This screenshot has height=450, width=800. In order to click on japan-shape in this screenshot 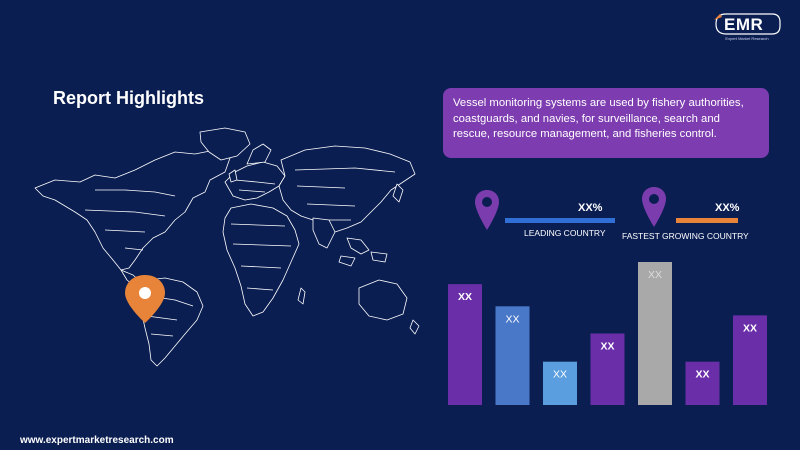, I will do `click(398, 193)`.